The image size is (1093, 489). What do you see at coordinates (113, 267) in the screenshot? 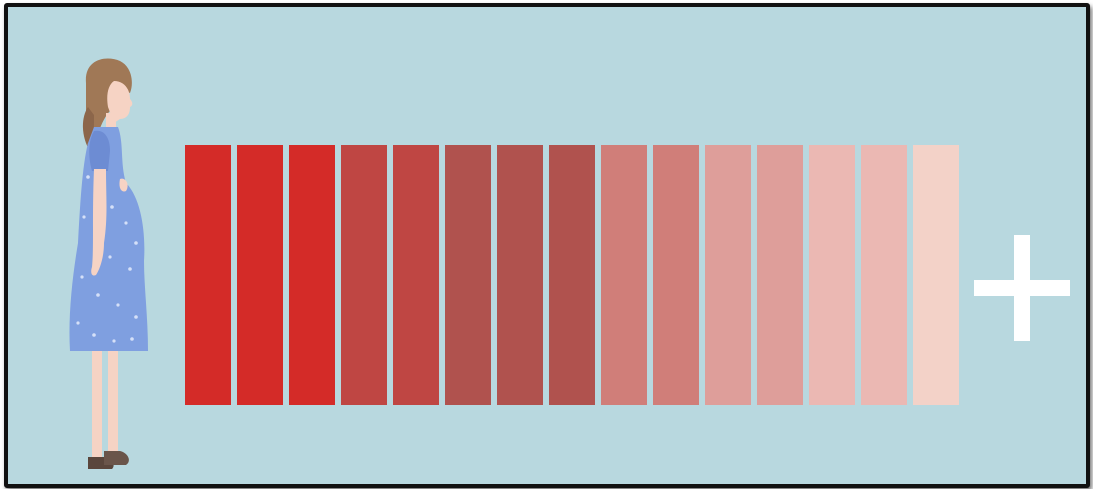
I see `pregnant-woman-figure` at bounding box center [113, 267].